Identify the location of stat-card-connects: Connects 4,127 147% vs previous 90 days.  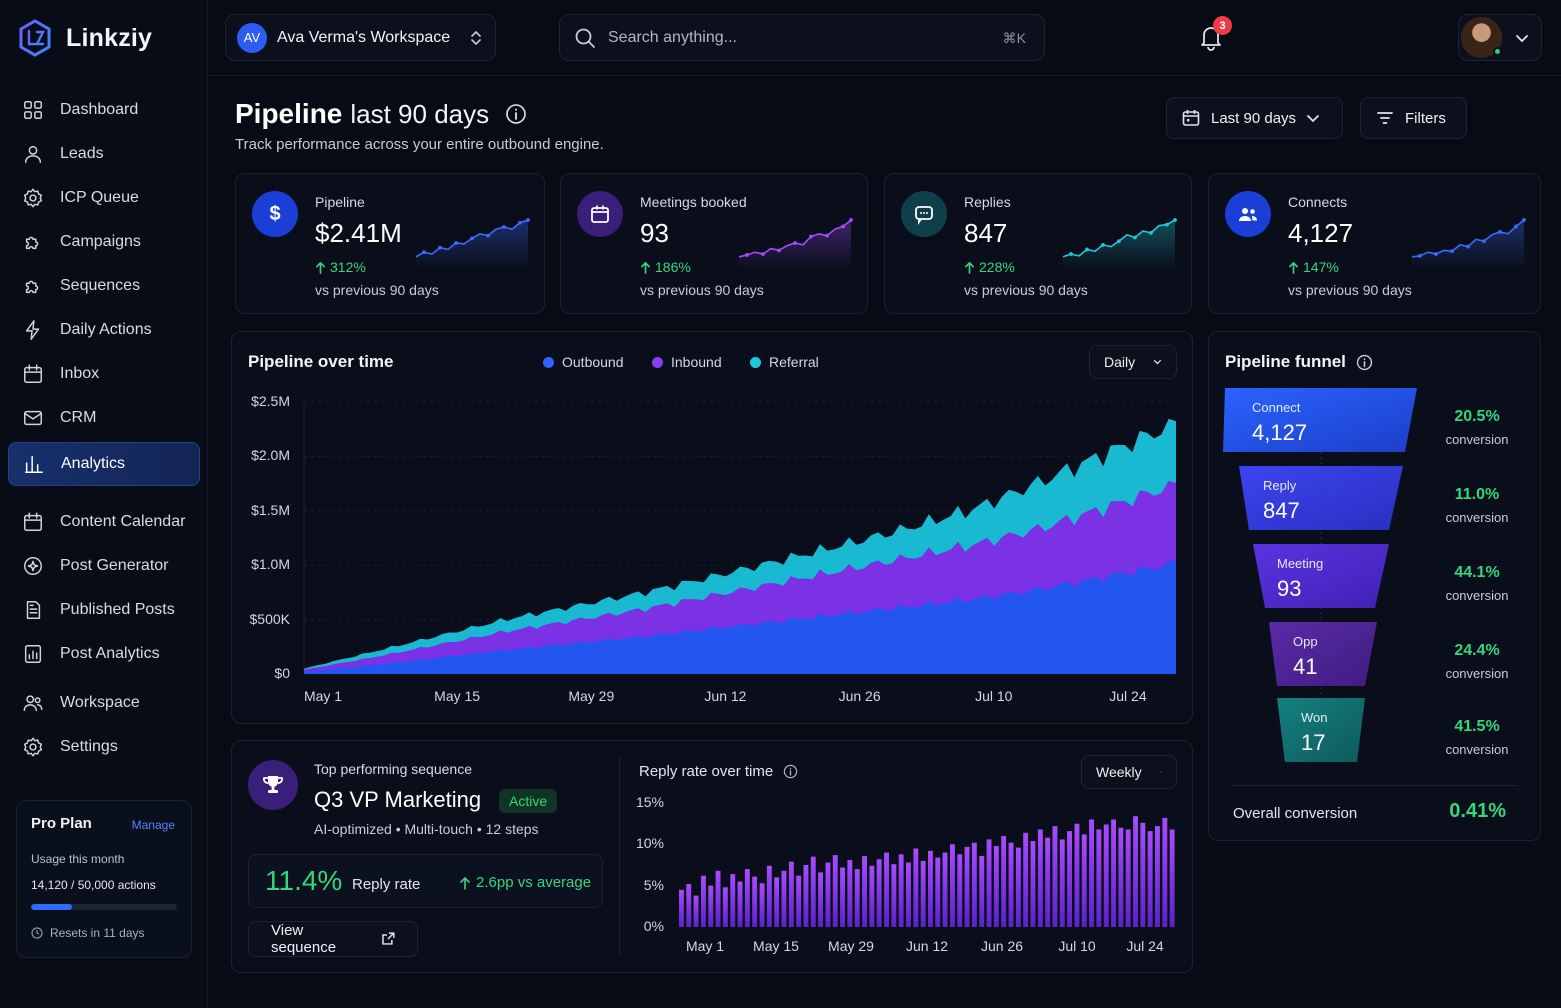
(1374, 243).